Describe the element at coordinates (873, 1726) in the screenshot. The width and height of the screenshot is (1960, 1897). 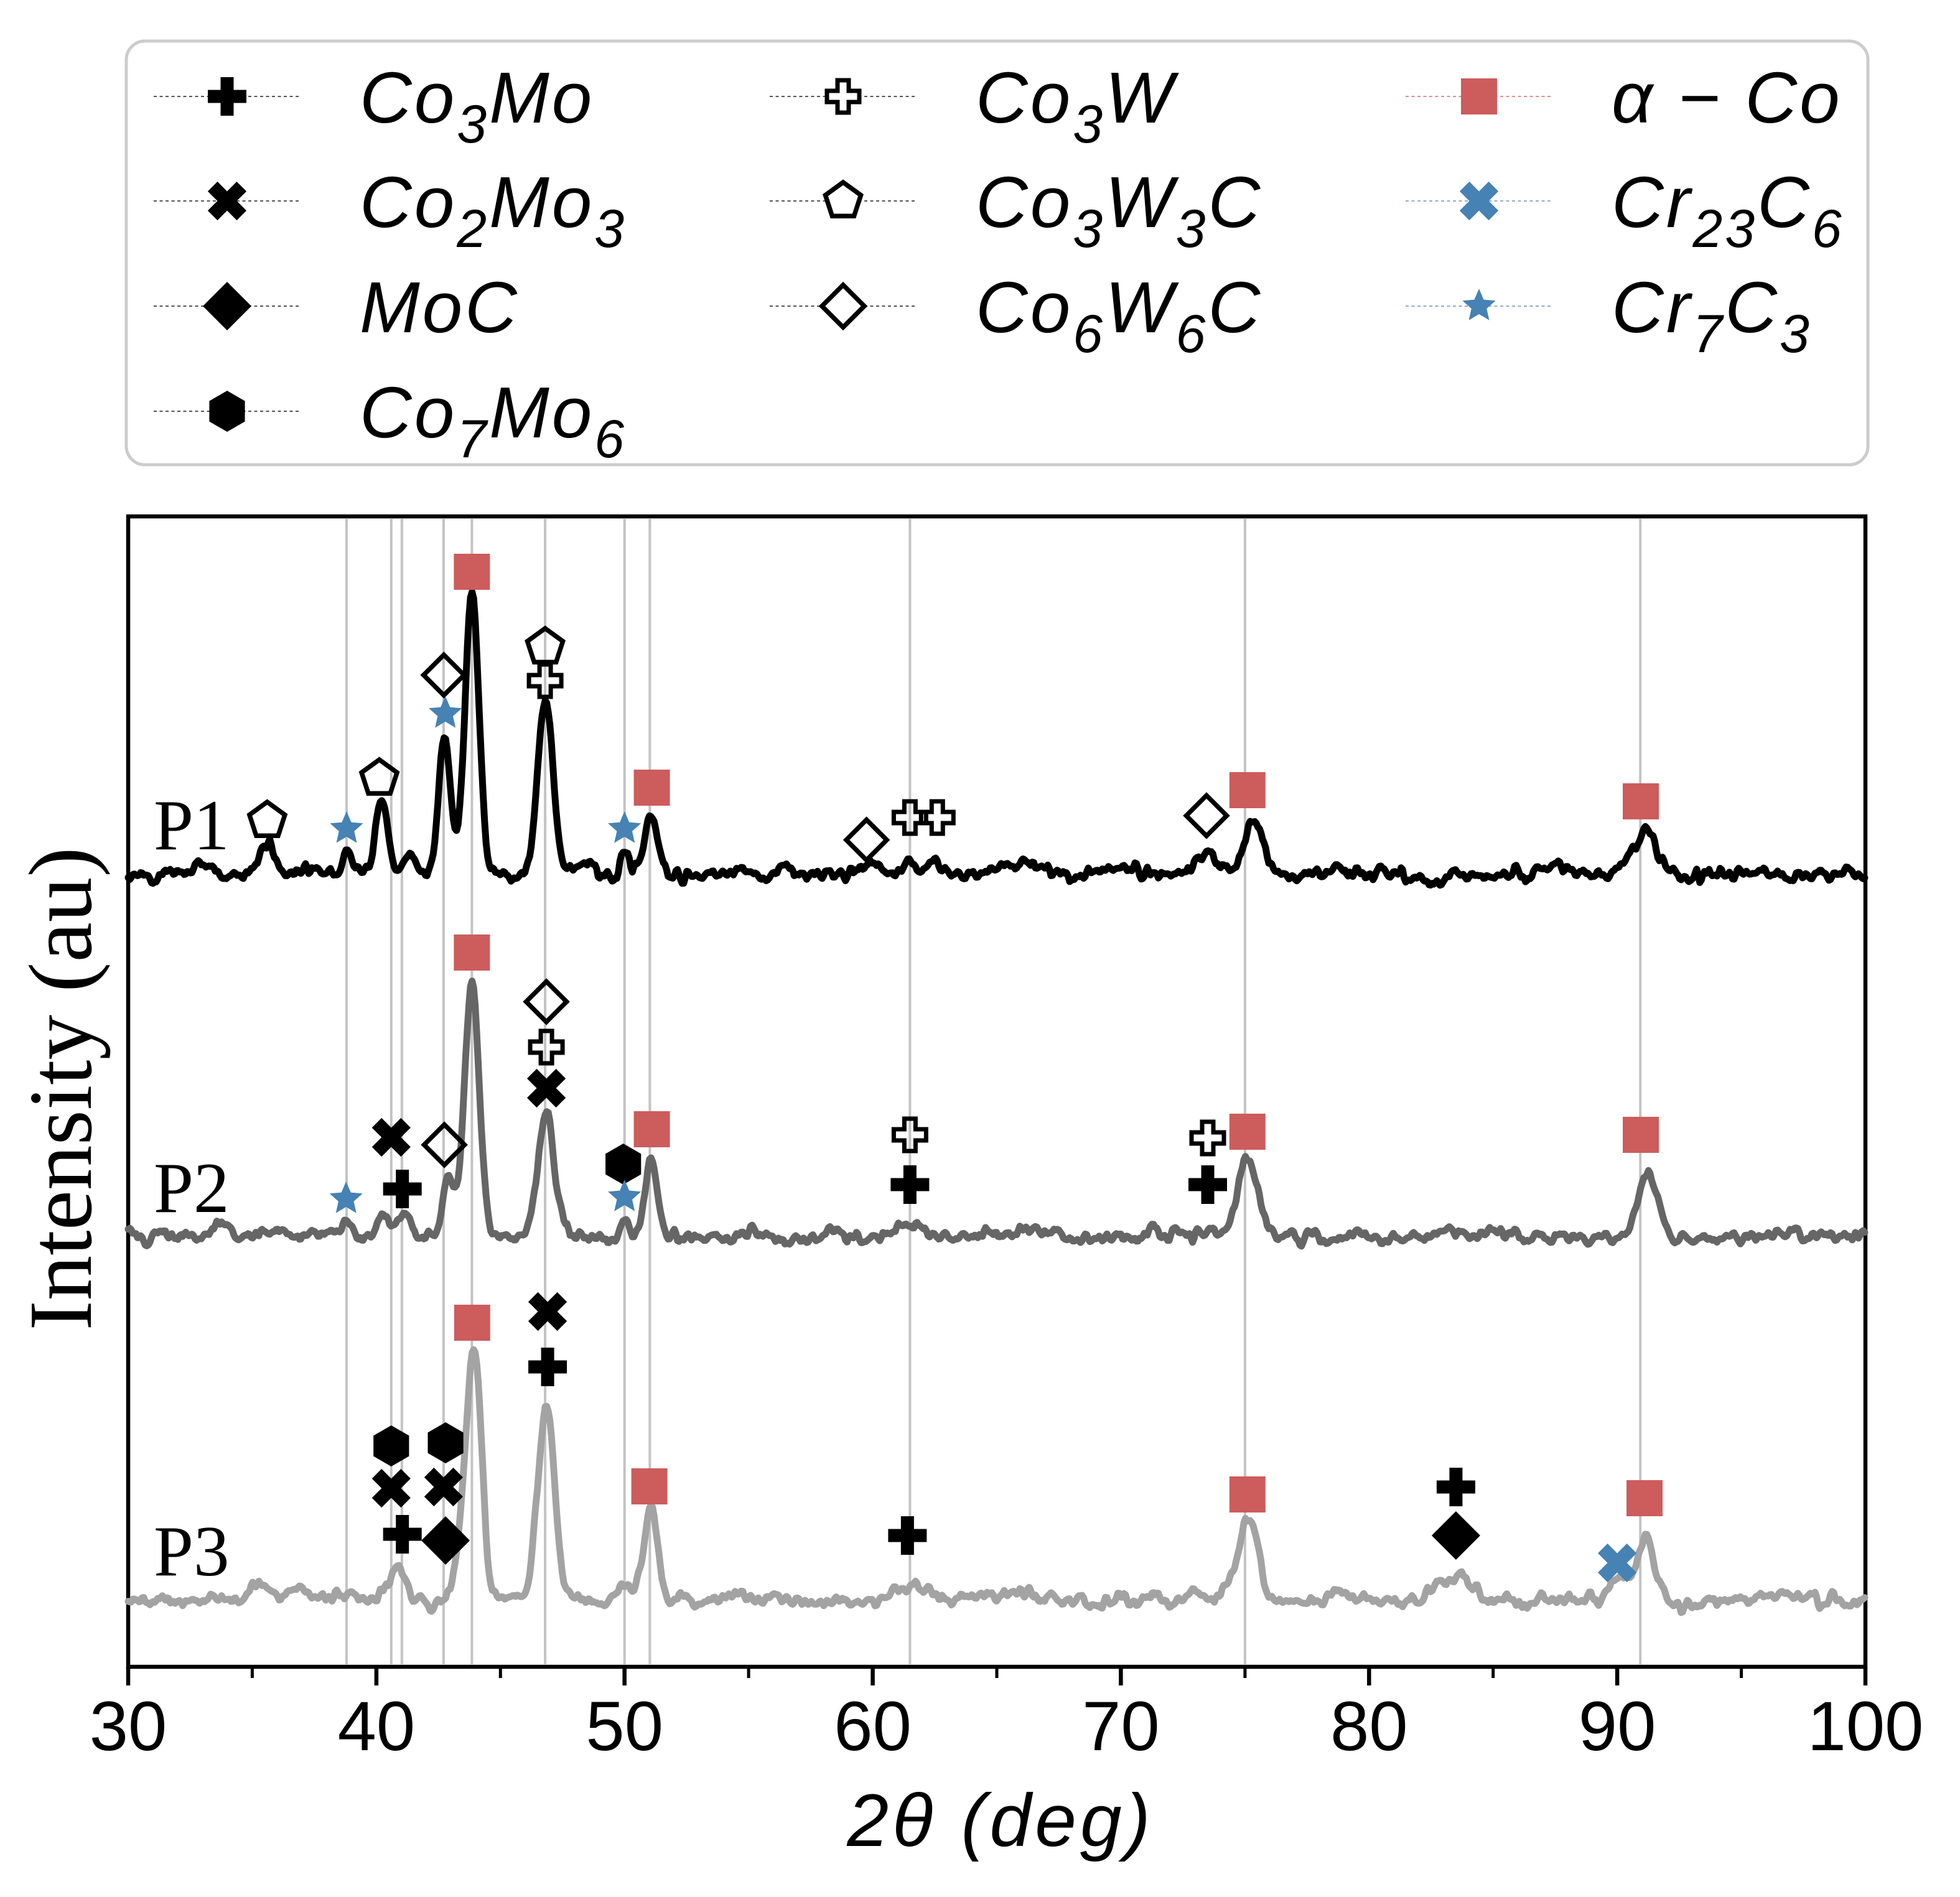
I see `svg-text: 60` at that location.